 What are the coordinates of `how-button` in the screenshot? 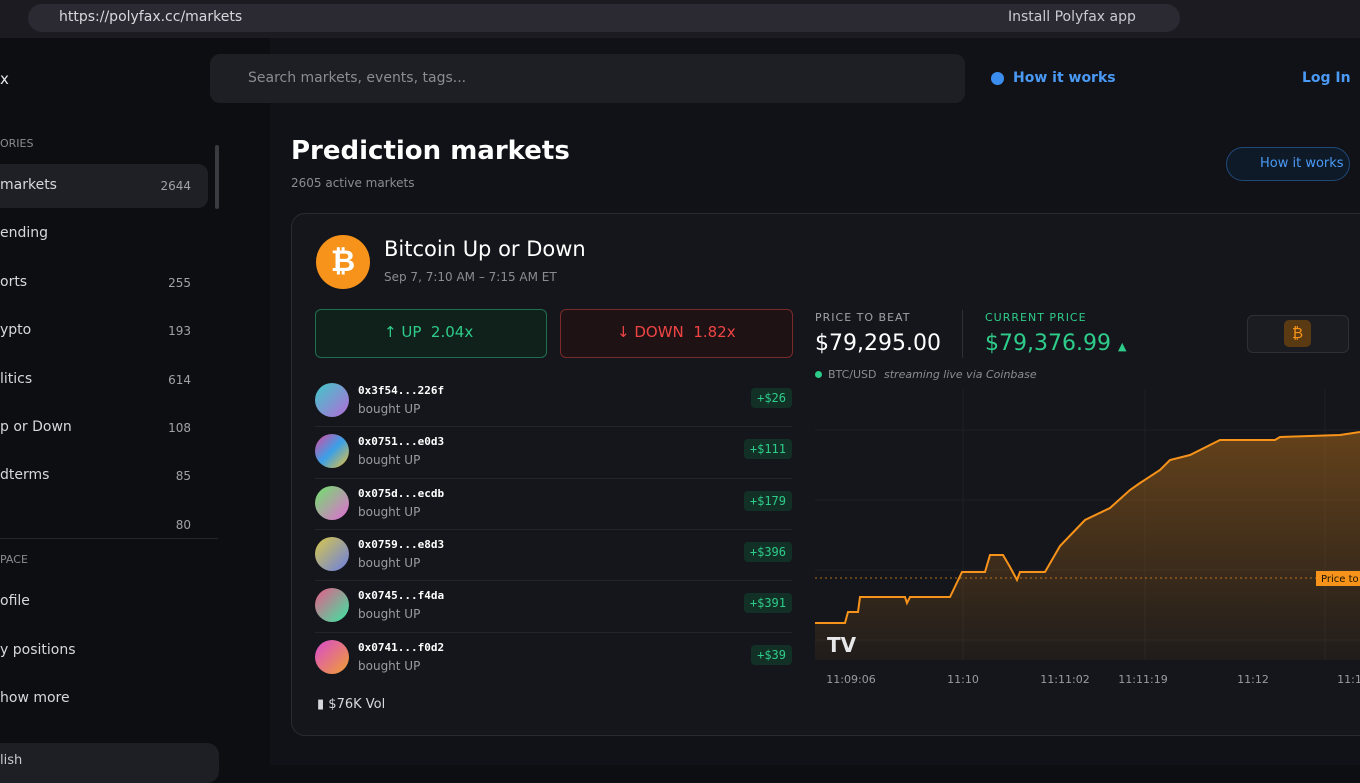 It's located at (1288, 164).